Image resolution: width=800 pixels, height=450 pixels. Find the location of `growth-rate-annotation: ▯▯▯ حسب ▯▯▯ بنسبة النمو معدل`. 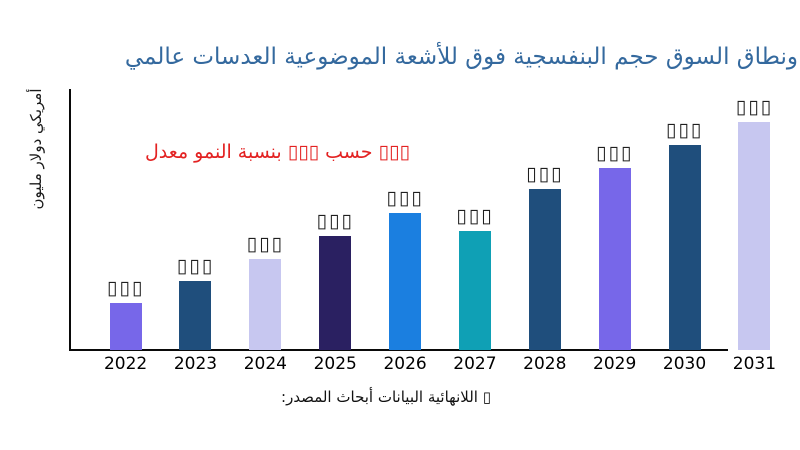

growth-rate-annotation: ▯▯▯ حسب ▯▯▯ بنسبة النمو معدل is located at coordinates (277, 152).